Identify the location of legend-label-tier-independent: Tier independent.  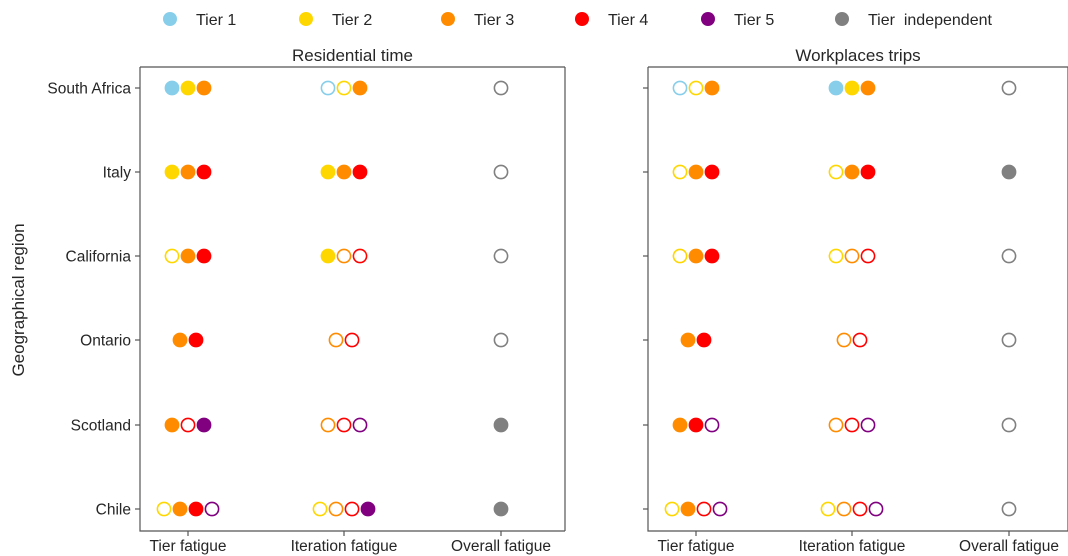
(930, 20).